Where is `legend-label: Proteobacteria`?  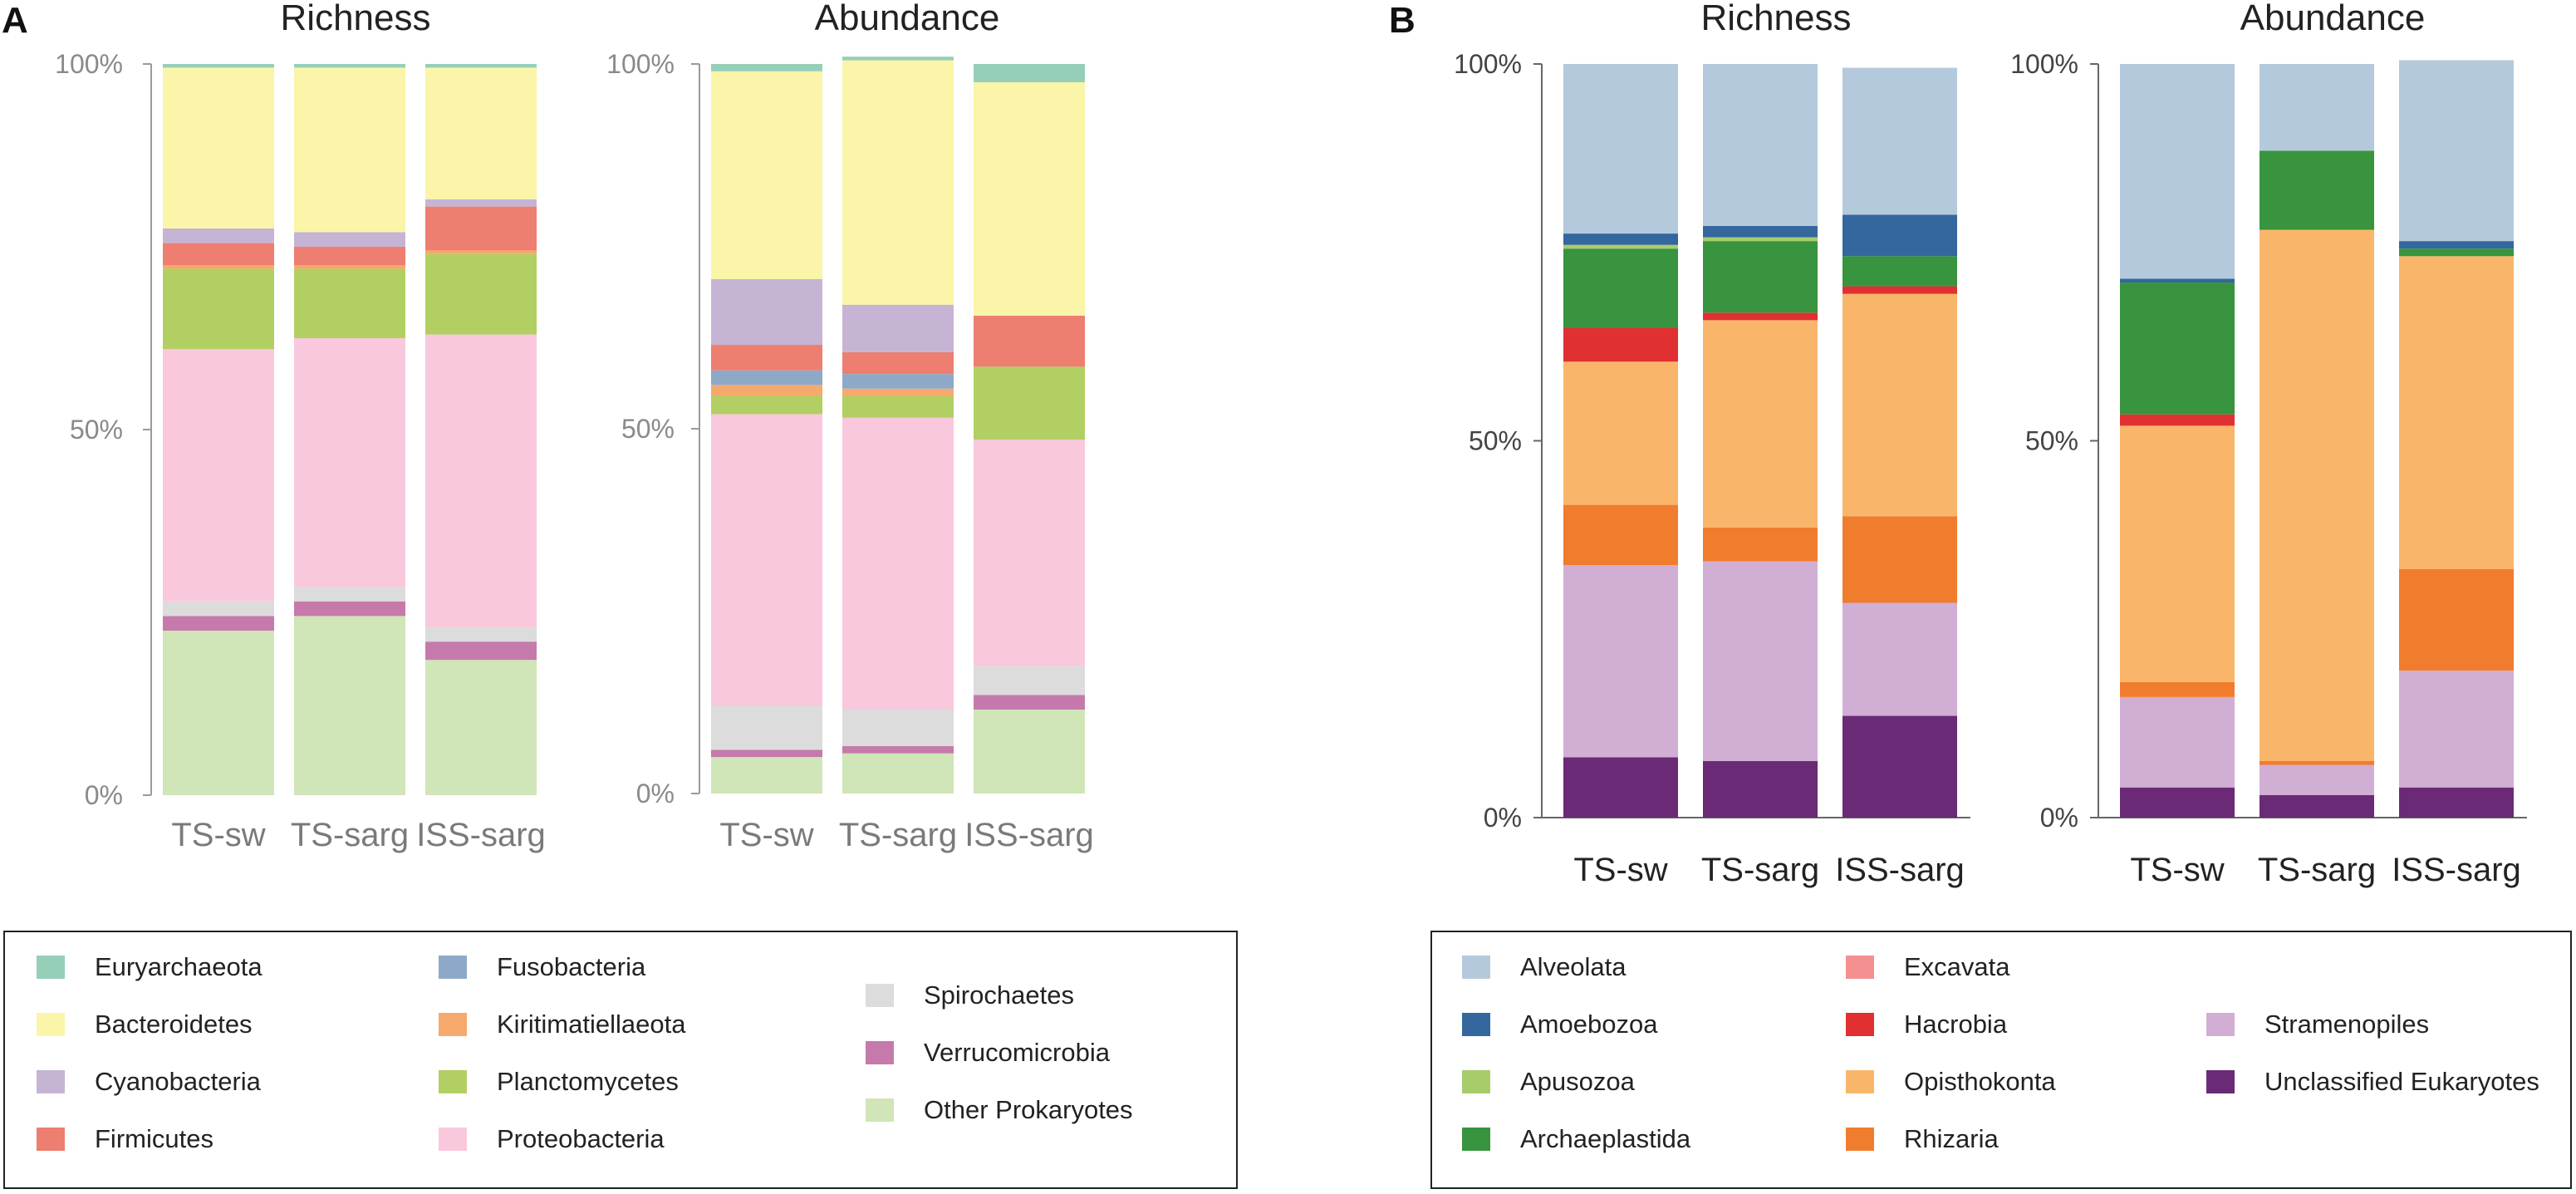
legend-label: Proteobacteria is located at coordinates (581, 1138).